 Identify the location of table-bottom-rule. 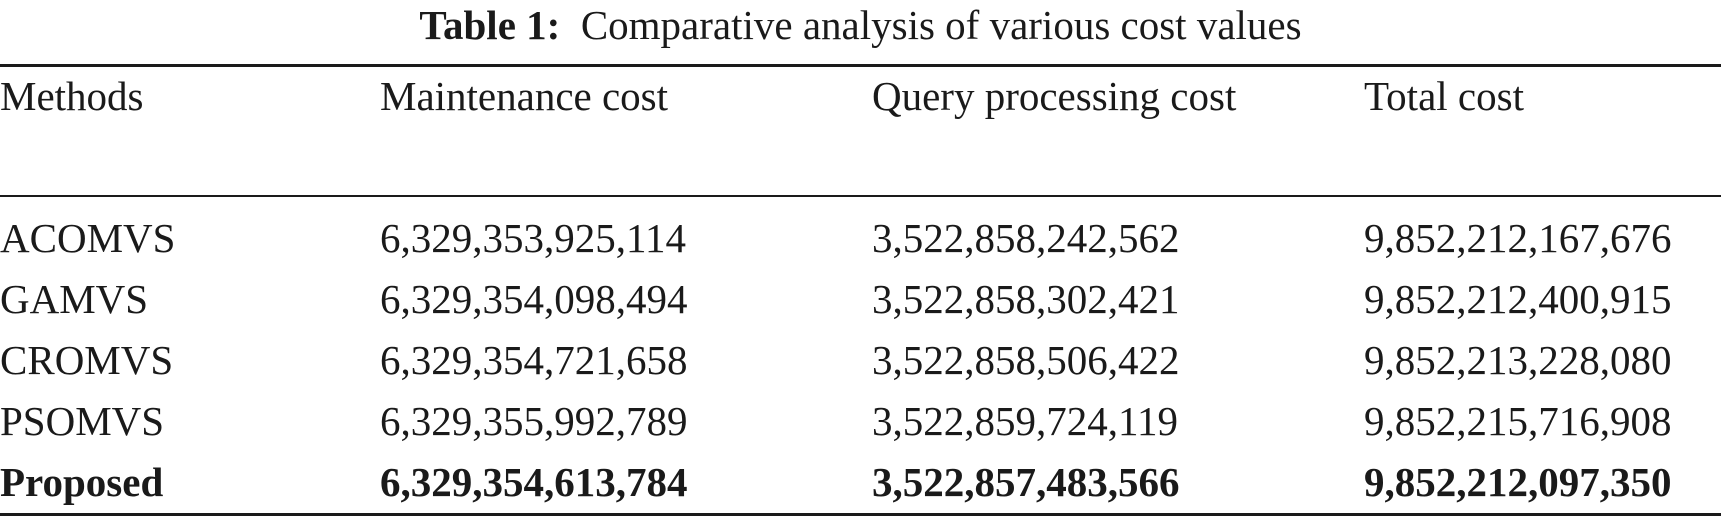
(860, 514).